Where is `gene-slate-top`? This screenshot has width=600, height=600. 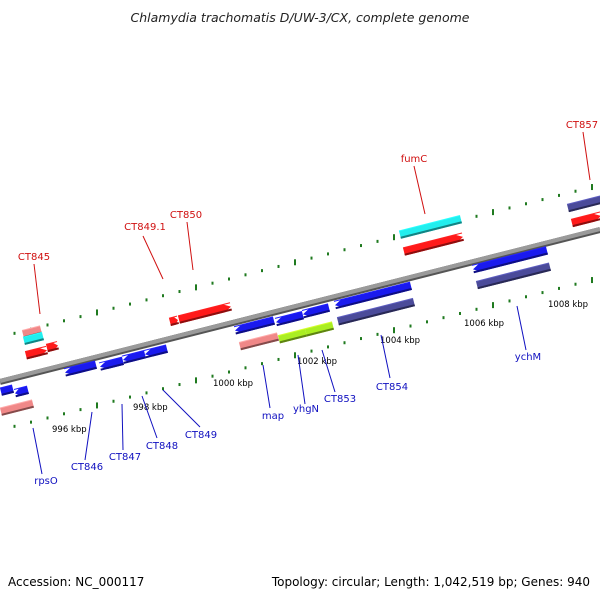
gene-slate-top is located at coordinates (583, 204).